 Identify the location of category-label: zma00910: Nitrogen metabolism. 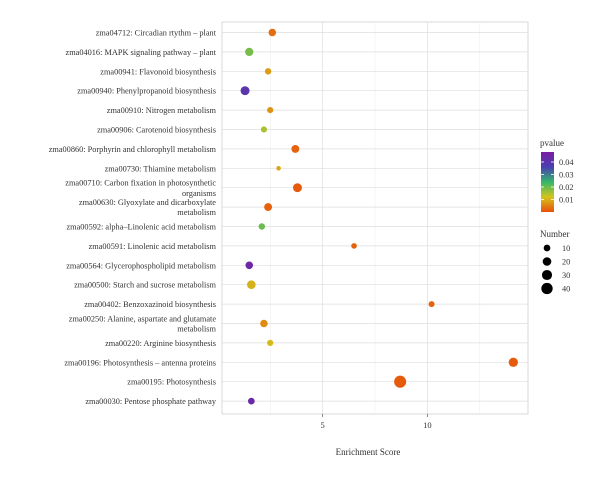
(162, 110).